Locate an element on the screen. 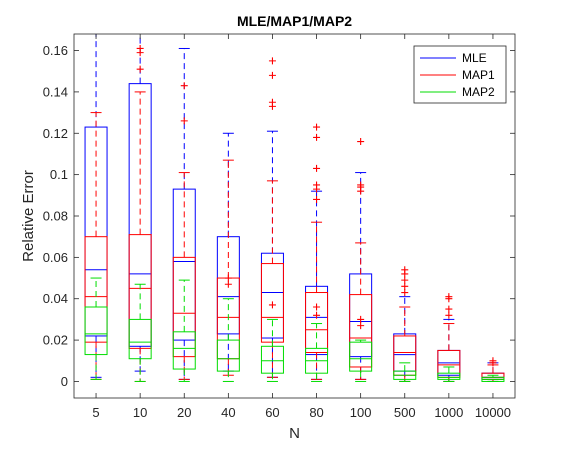 The image size is (570, 450). y-tick-label: 0.08 is located at coordinates (55, 216).